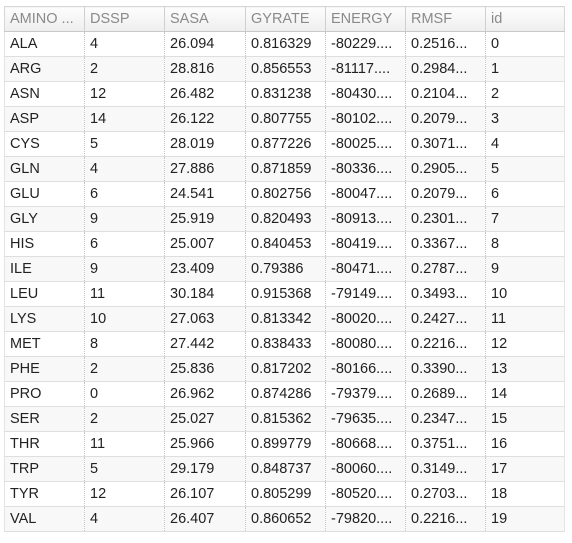 This screenshot has width=572, height=543. I want to click on amino-cell: ILE, so click(44, 269).